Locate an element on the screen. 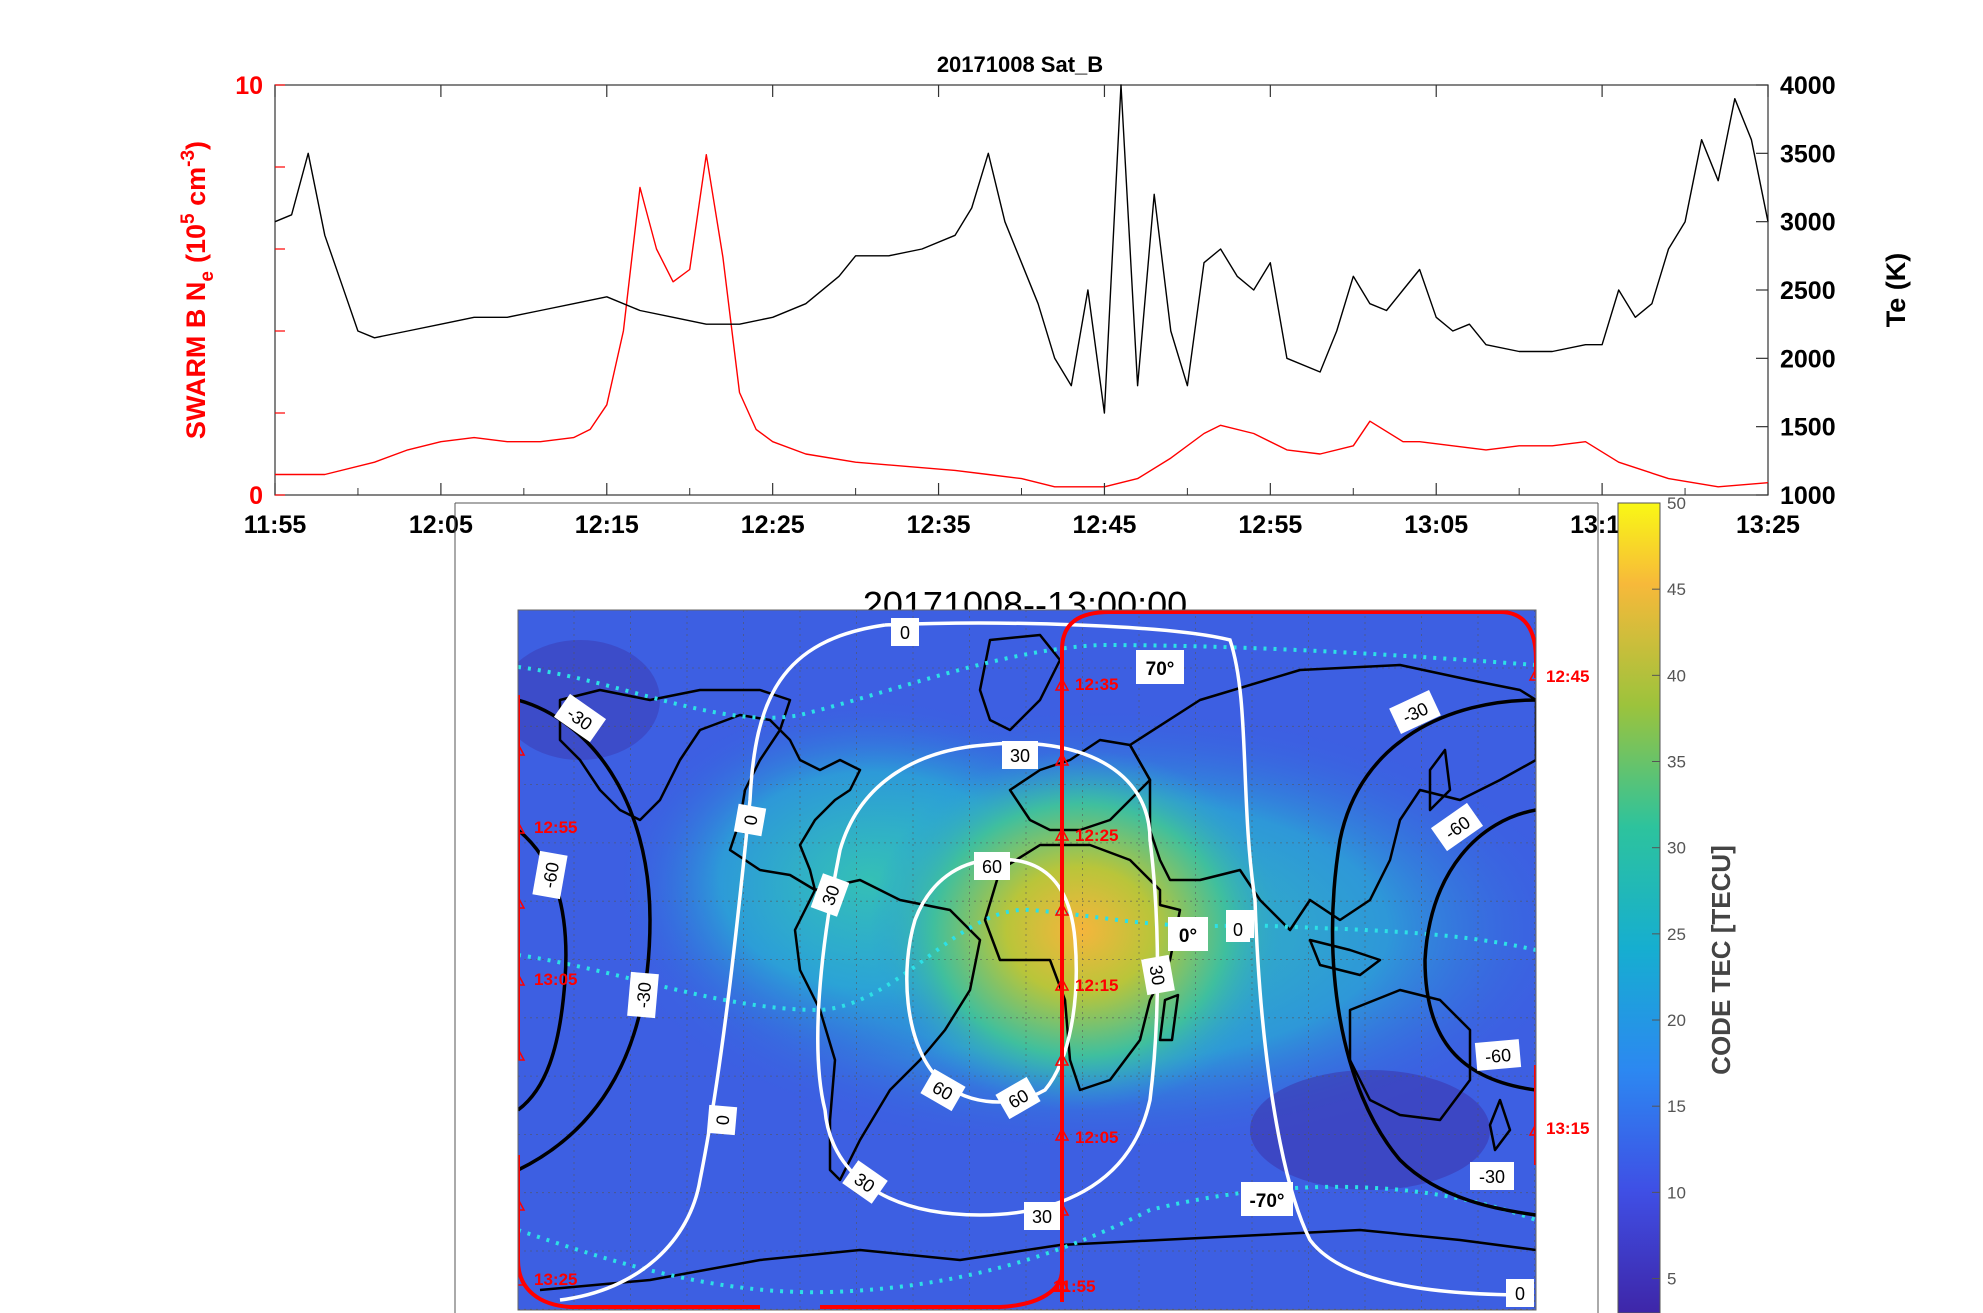 This screenshot has width=1983, height=1313. left-axis-label: SWARM B Ne (105 cm-3) is located at coordinates (198, 290).